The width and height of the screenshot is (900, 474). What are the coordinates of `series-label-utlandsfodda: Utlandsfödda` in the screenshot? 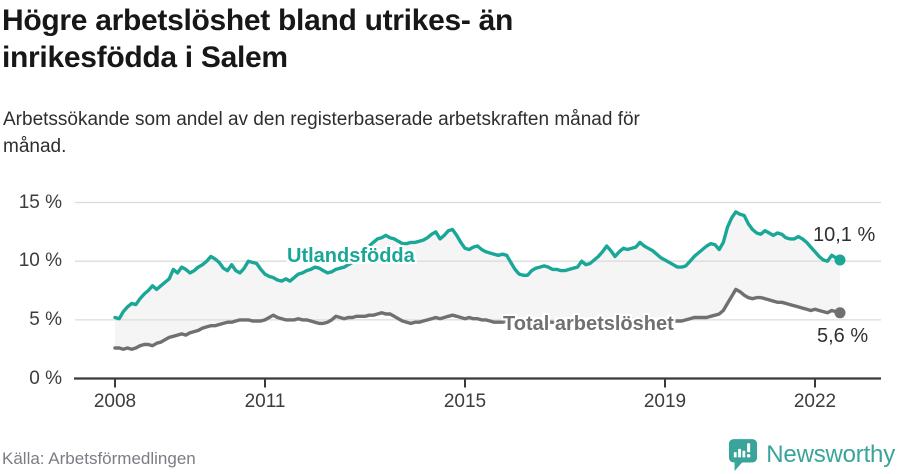 It's located at (351, 256).